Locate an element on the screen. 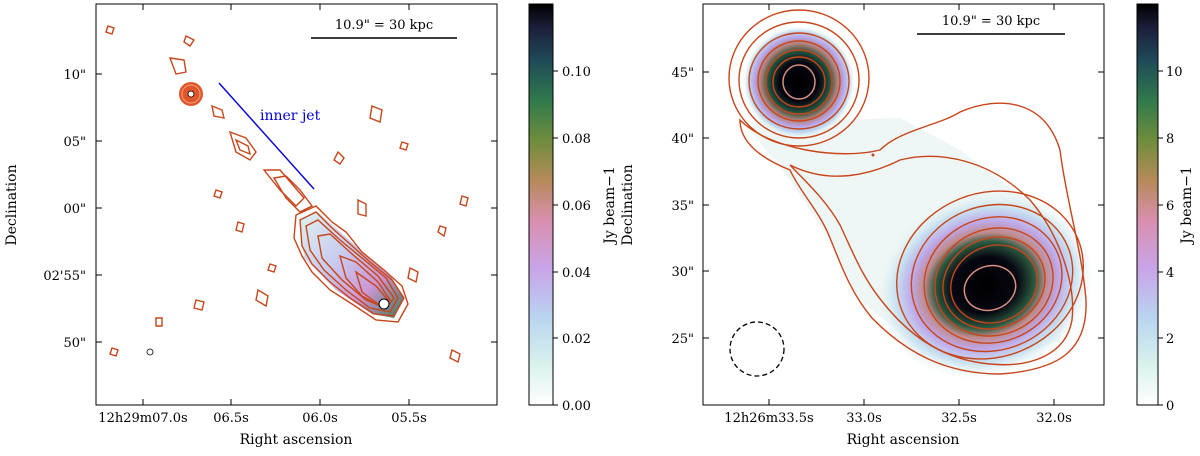  y-axis-label-right-panel: Declination is located at coordinates (628, 204).